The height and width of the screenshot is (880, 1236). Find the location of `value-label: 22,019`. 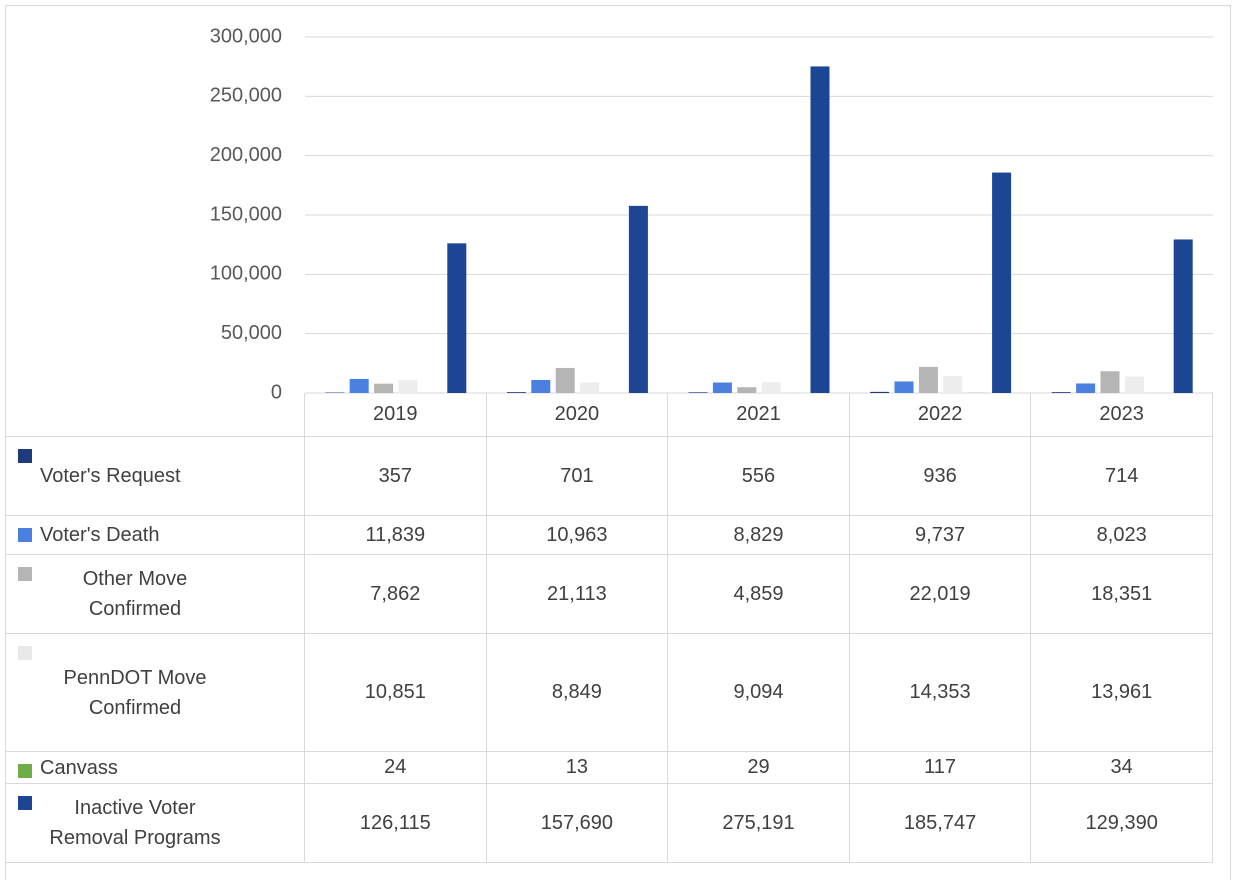

value-label: 22,019 is located at coordinates (941, 594).